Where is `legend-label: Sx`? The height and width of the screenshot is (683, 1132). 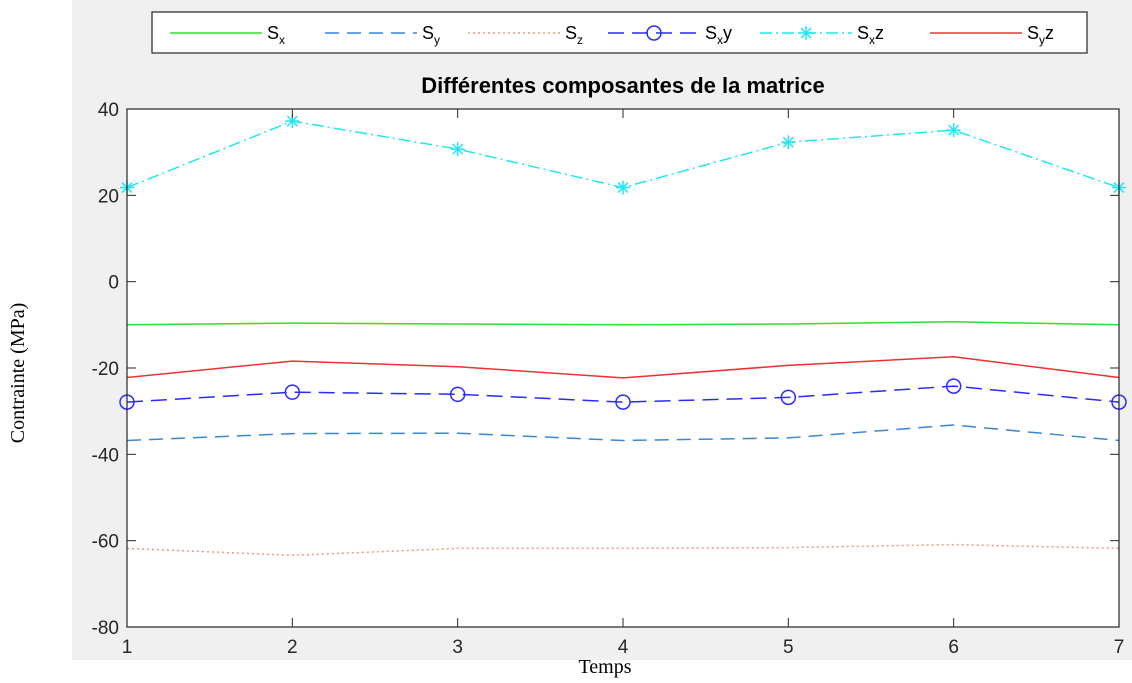 legend-label: Sx is located at coordinates (276, 35).